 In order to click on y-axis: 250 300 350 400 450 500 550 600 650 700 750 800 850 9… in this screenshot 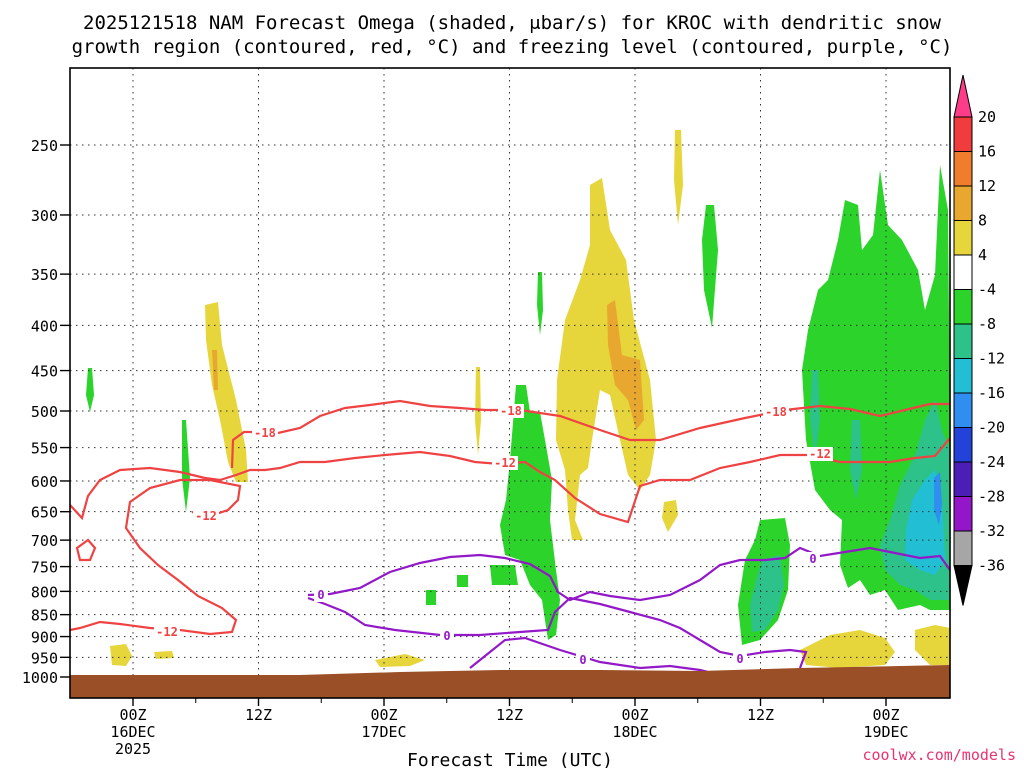, I will do `click(46, 412)`.